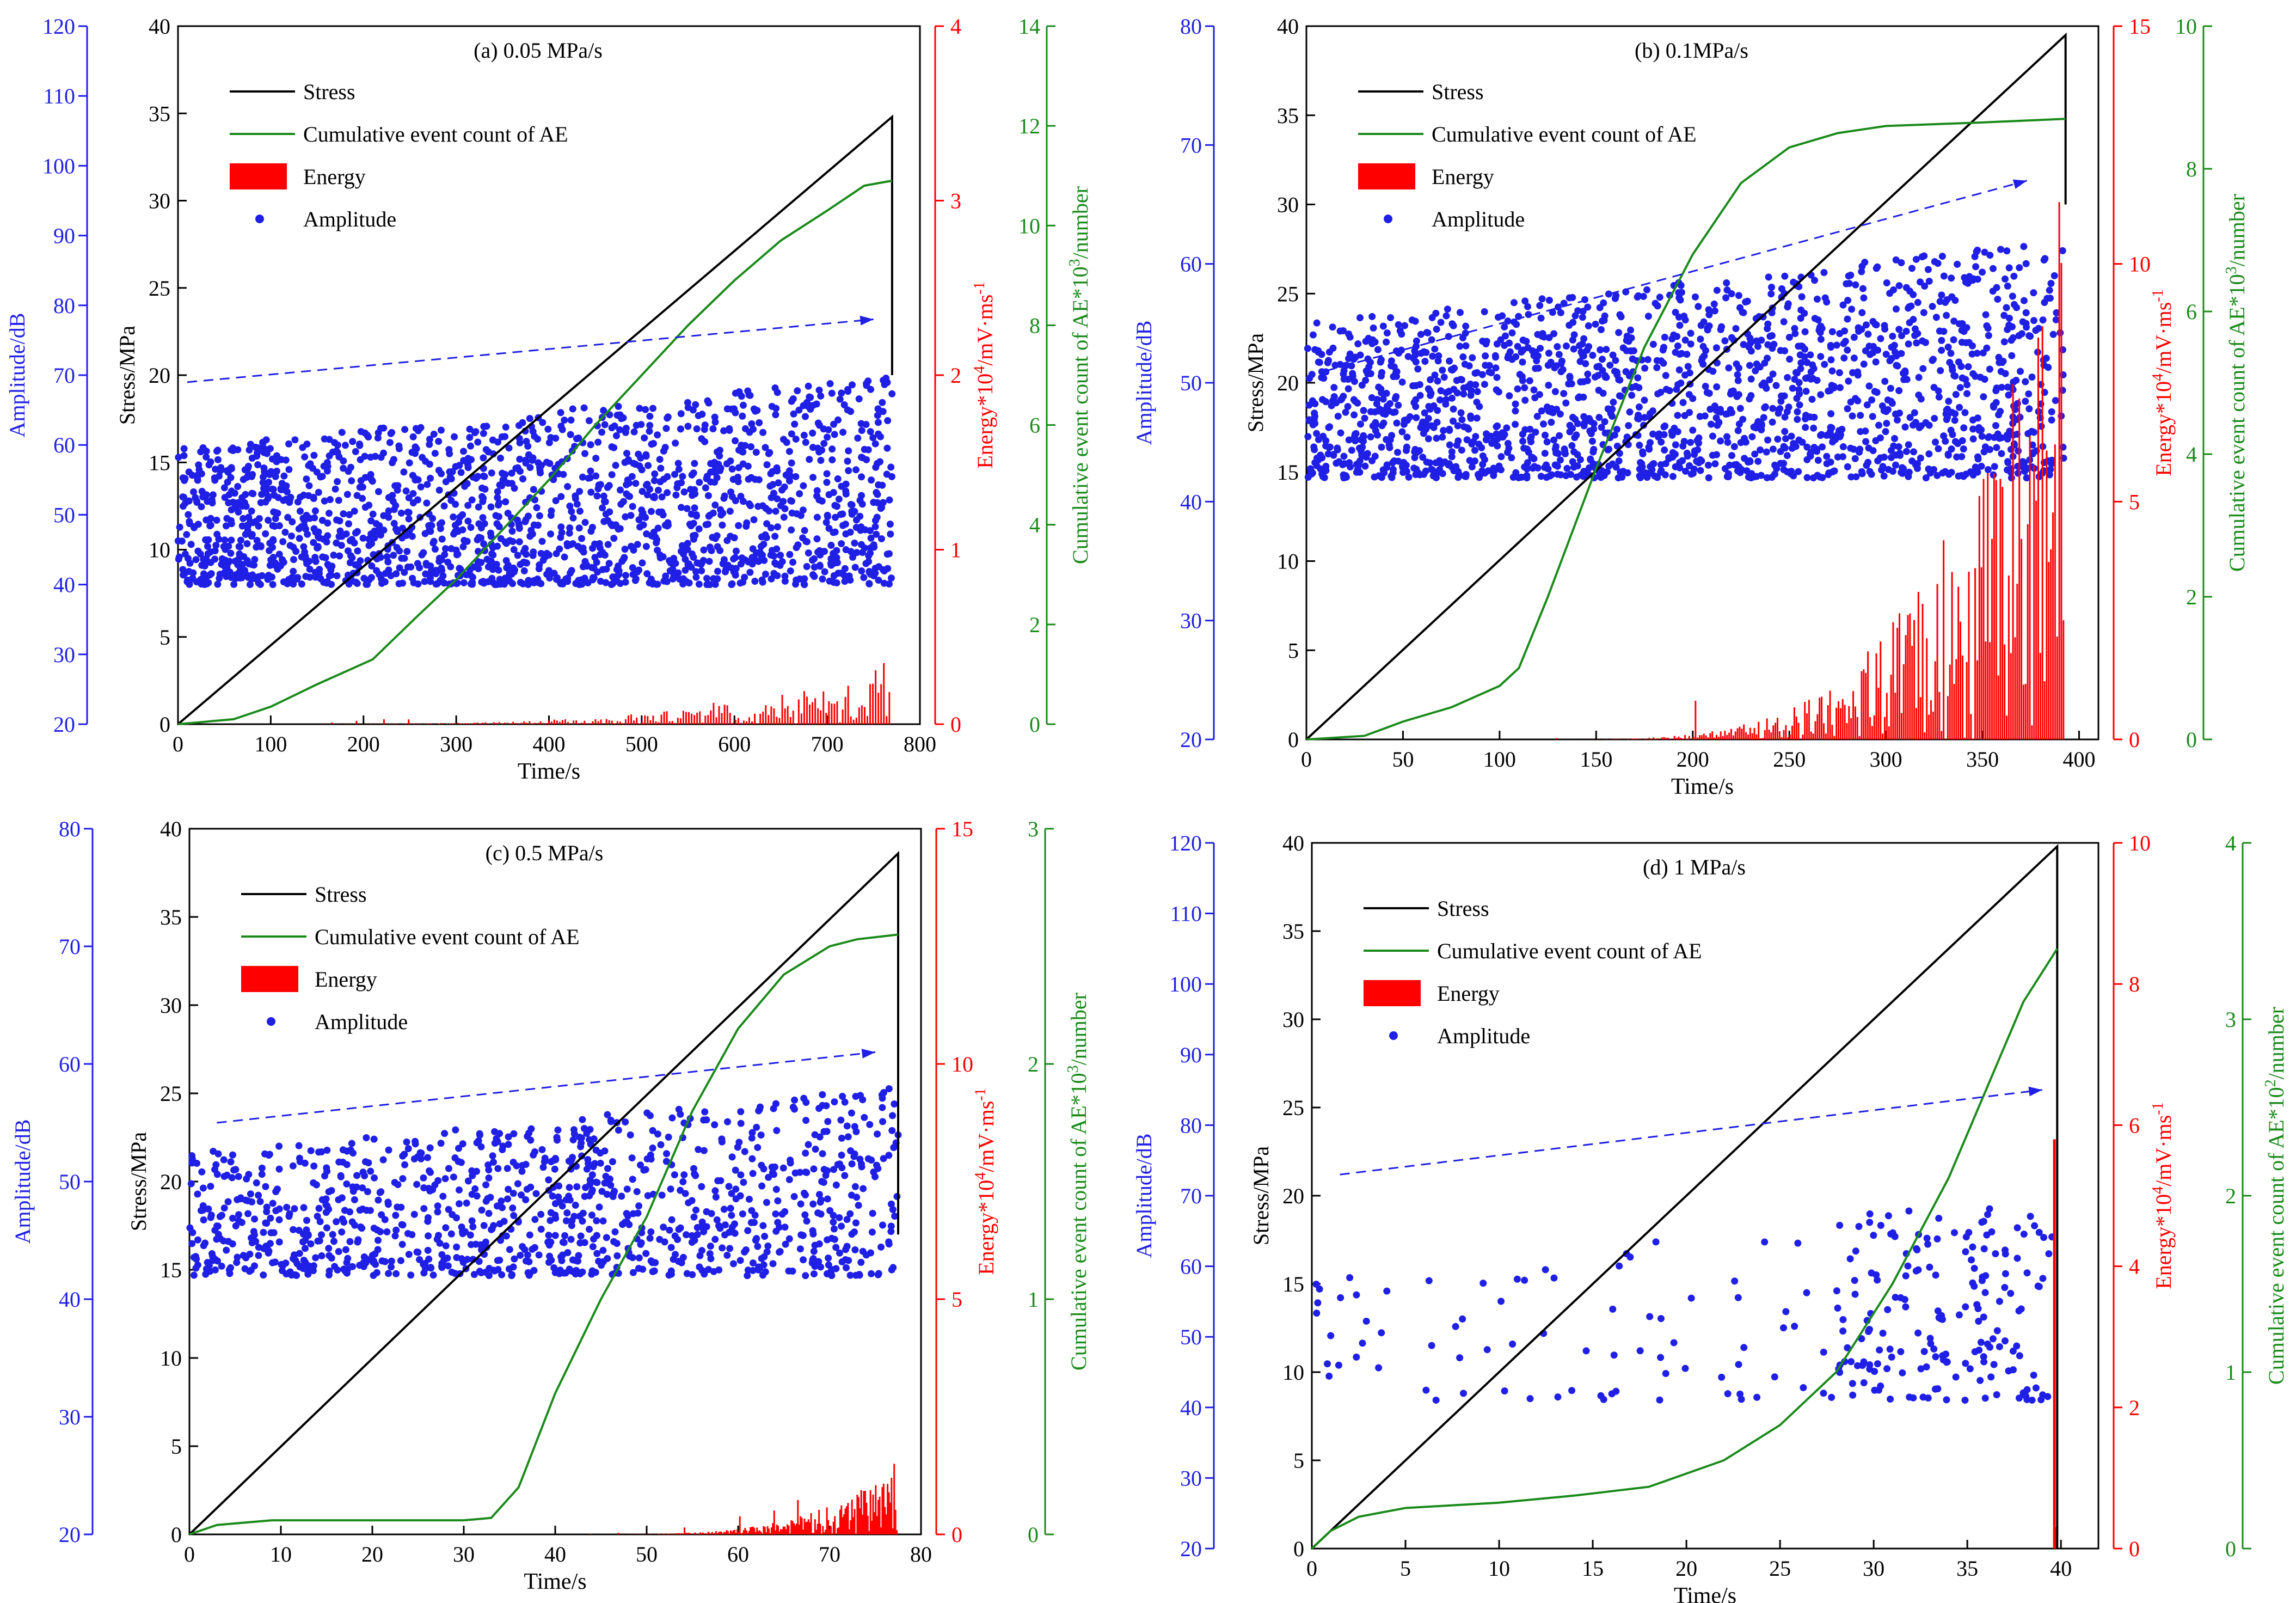  What do you see at coordinates (1702, 787) in the screenshot?
I see `x-axis-label: Time/s` at bounding box center [1702, 787].